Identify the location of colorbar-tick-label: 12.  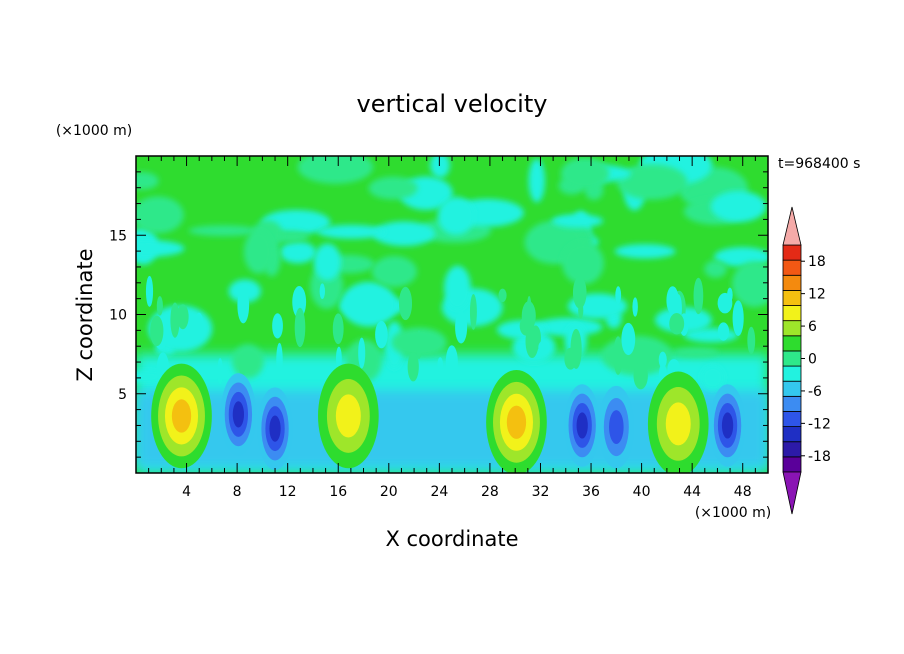
(817, 295).